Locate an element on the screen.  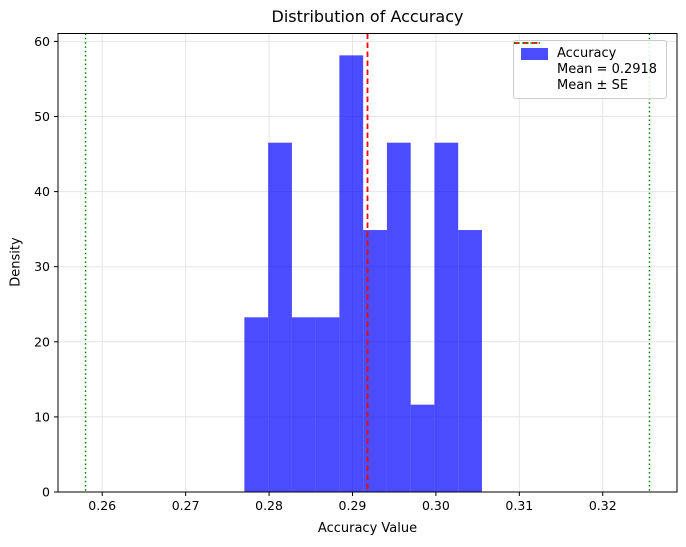
legend-item-accuracy: Accuracy is located at coordinates (589, 54).